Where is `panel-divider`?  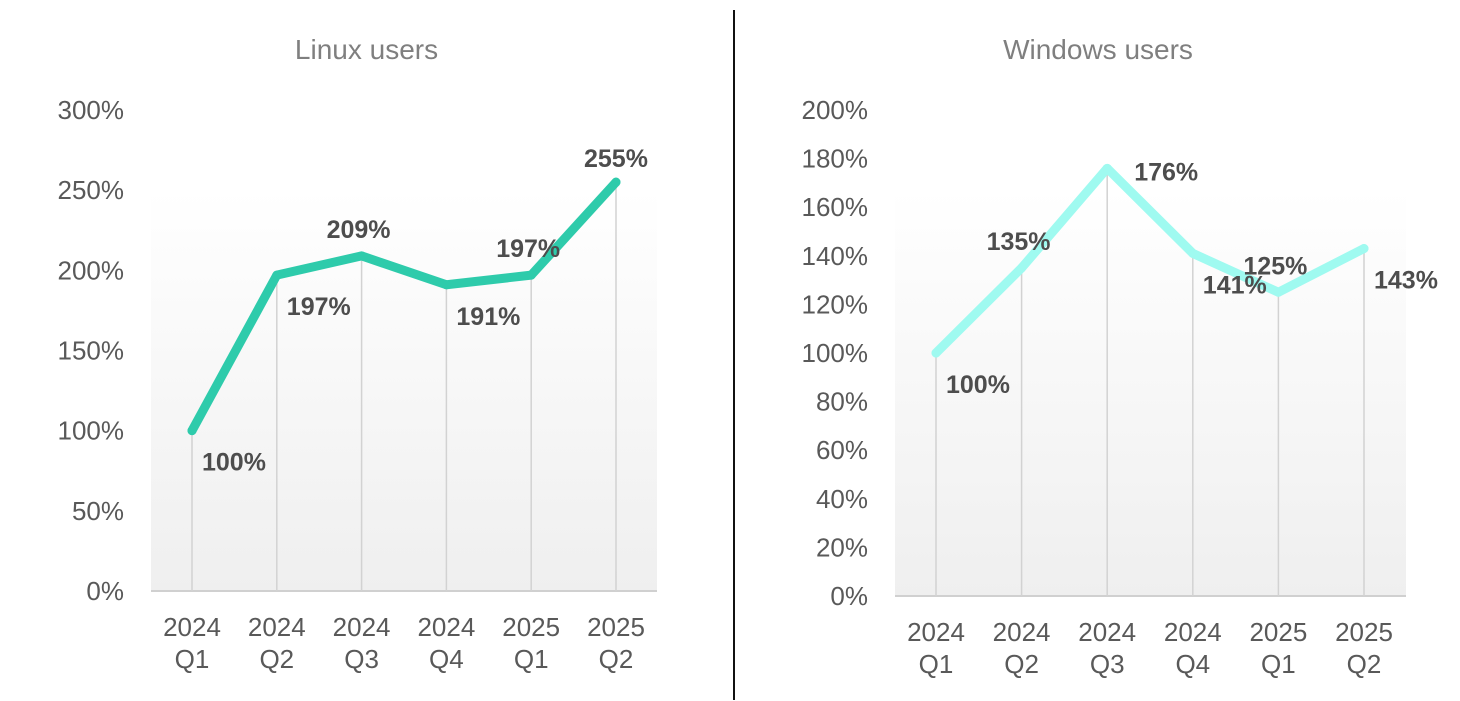
panel-divider is located at coordinates (734, 355).